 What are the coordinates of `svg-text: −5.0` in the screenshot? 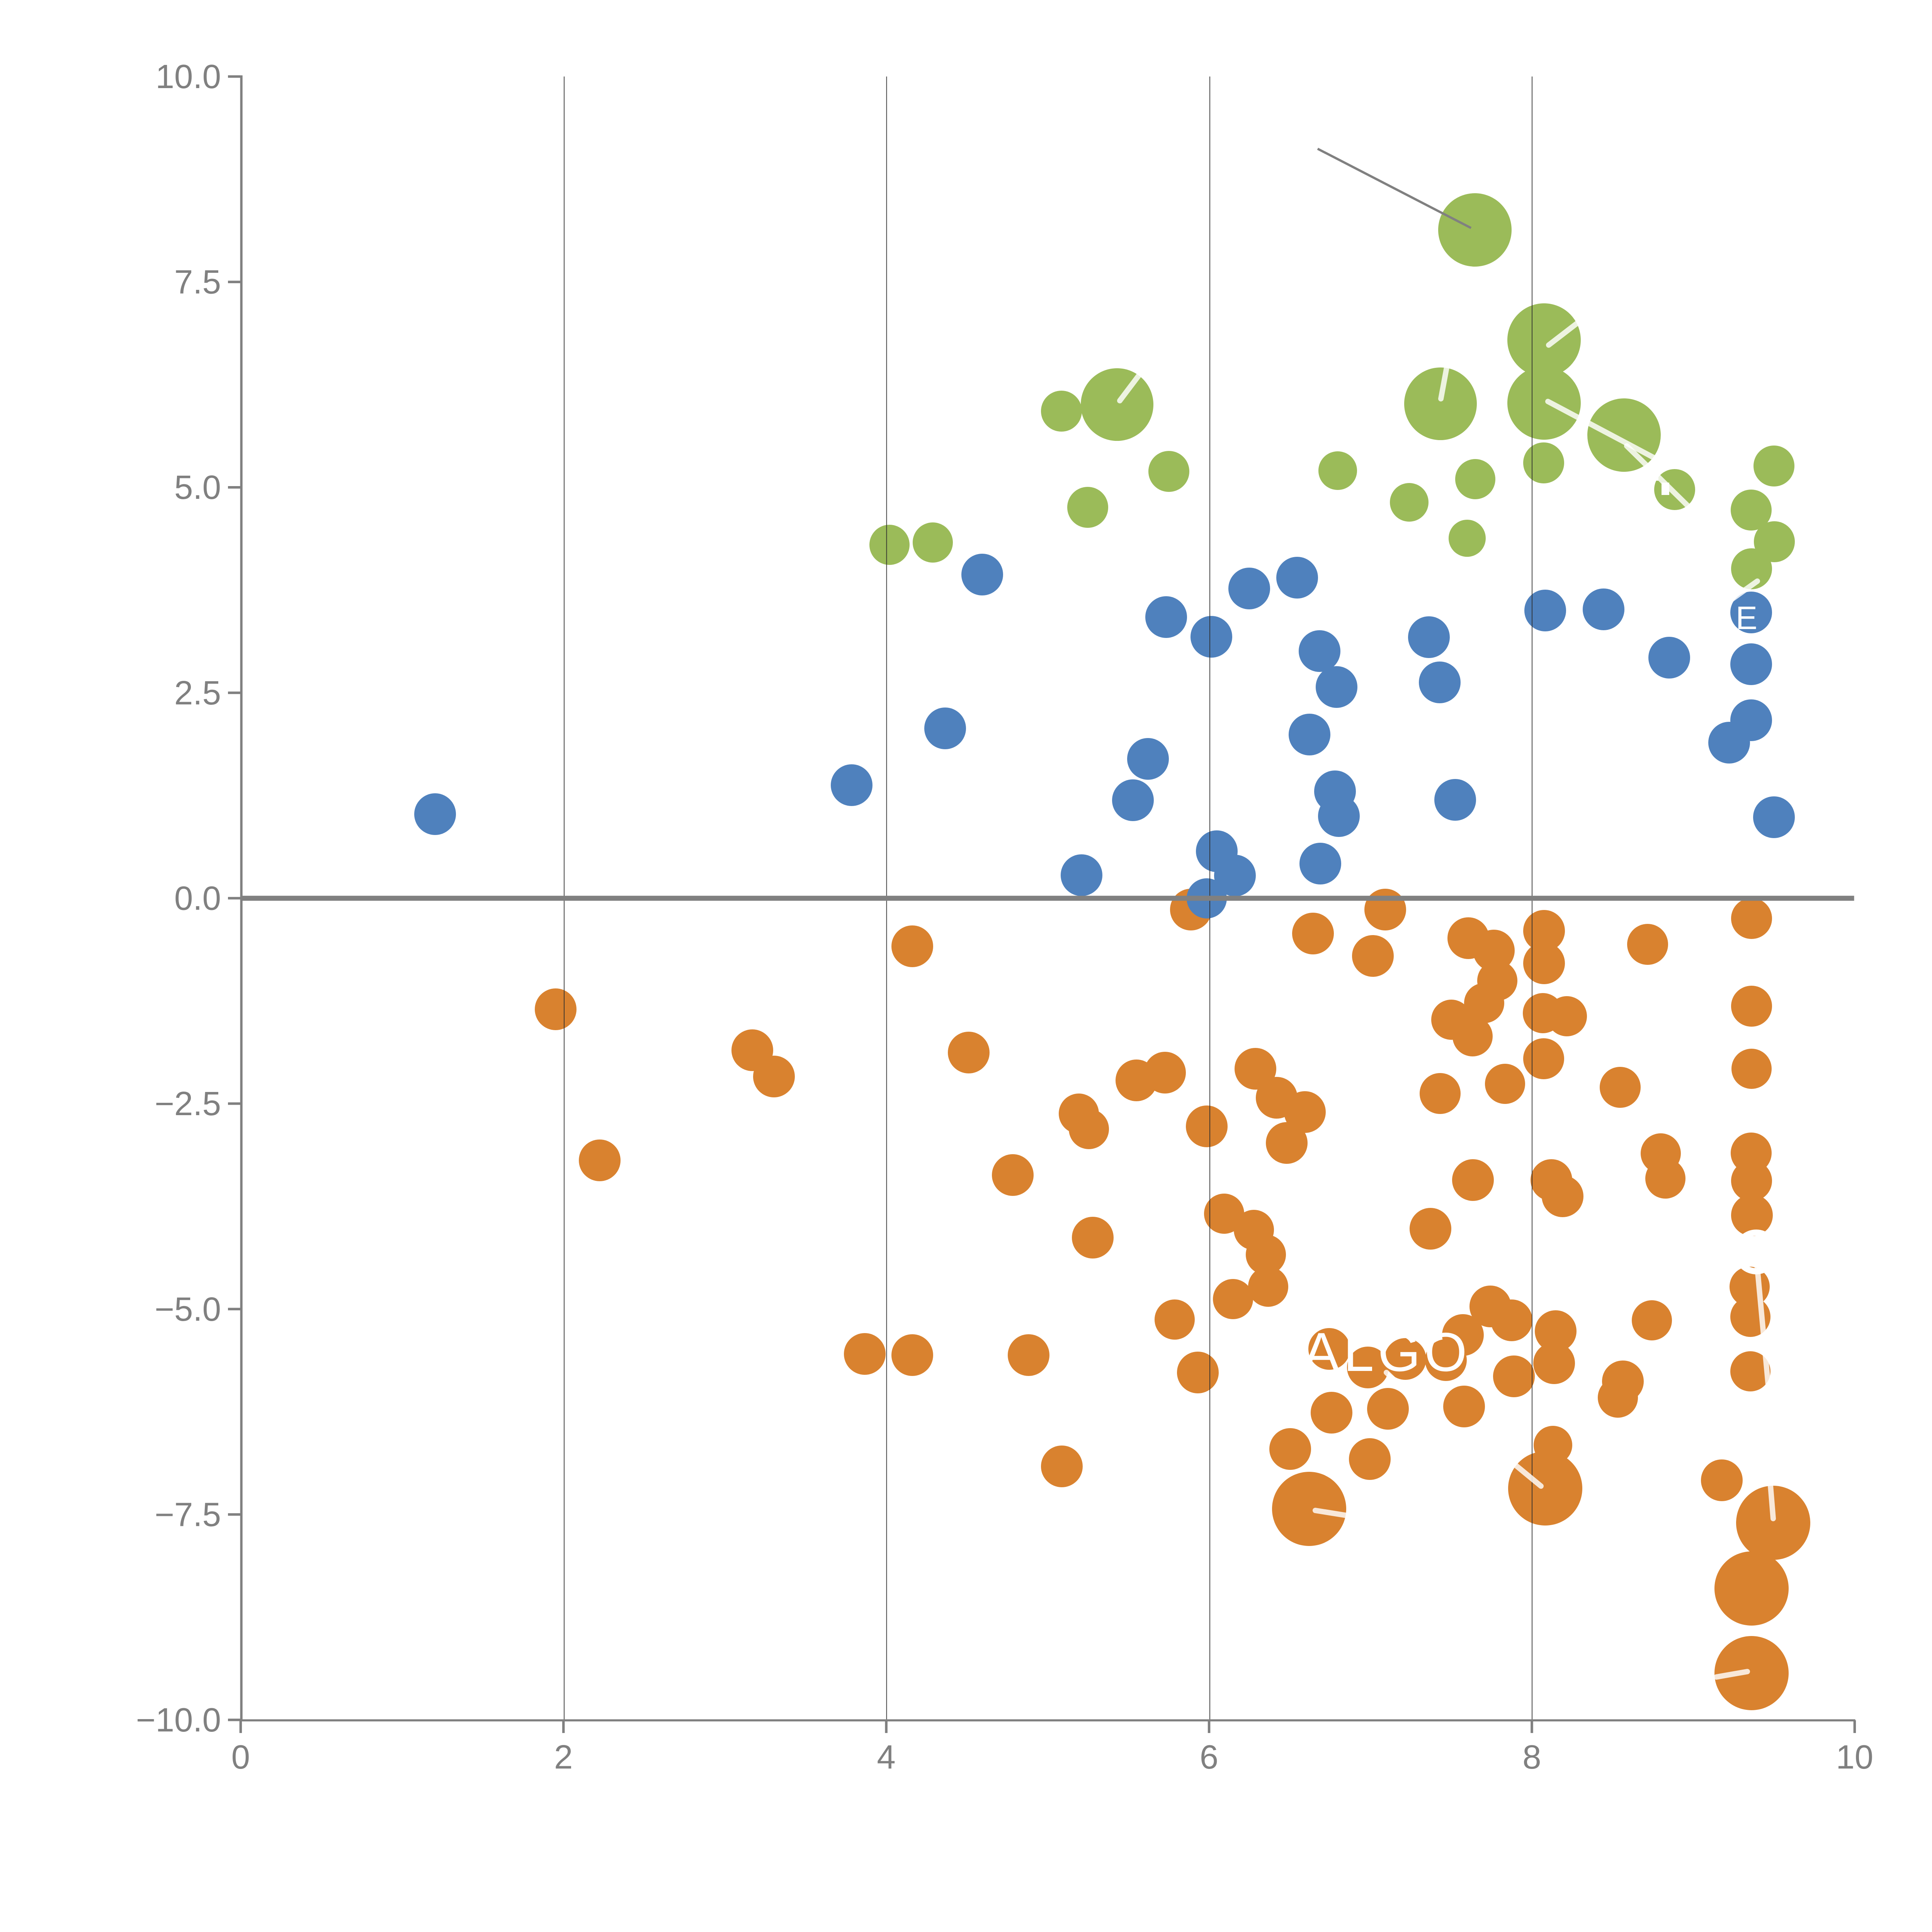 It's located at (188, 1310).